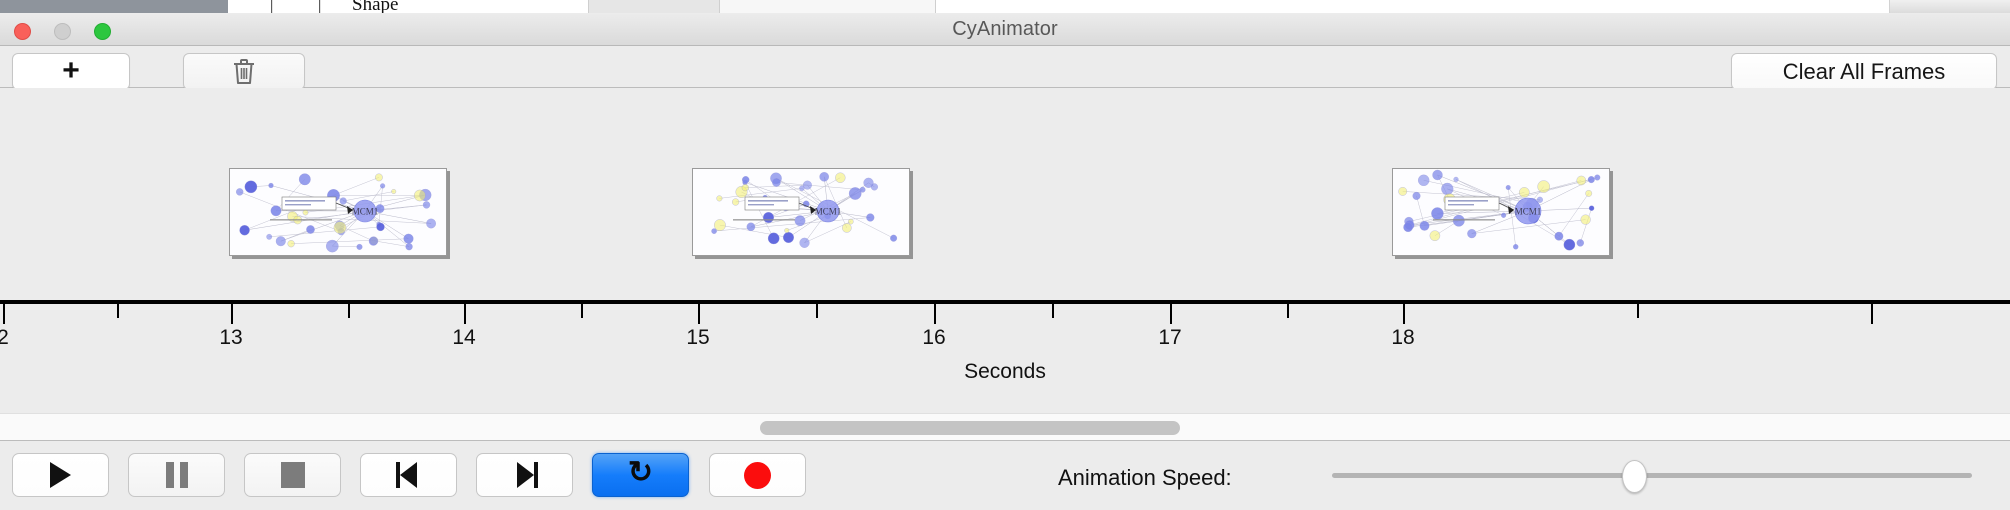 This screenshot has width=2010, height=510. What do you see at coordinates (62, 31) in the screenshot?
I see `minimize-icon` at bounding box center [62, 31].